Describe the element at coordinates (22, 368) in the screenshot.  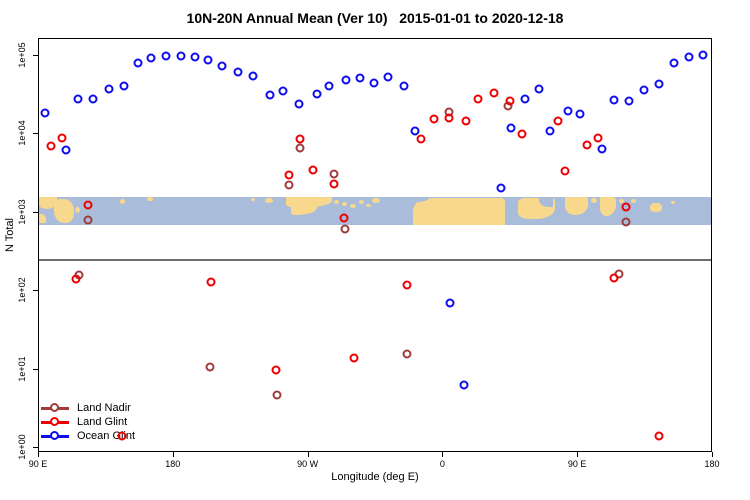
I see `y-axis-tick-label: 1e+01` at that location.